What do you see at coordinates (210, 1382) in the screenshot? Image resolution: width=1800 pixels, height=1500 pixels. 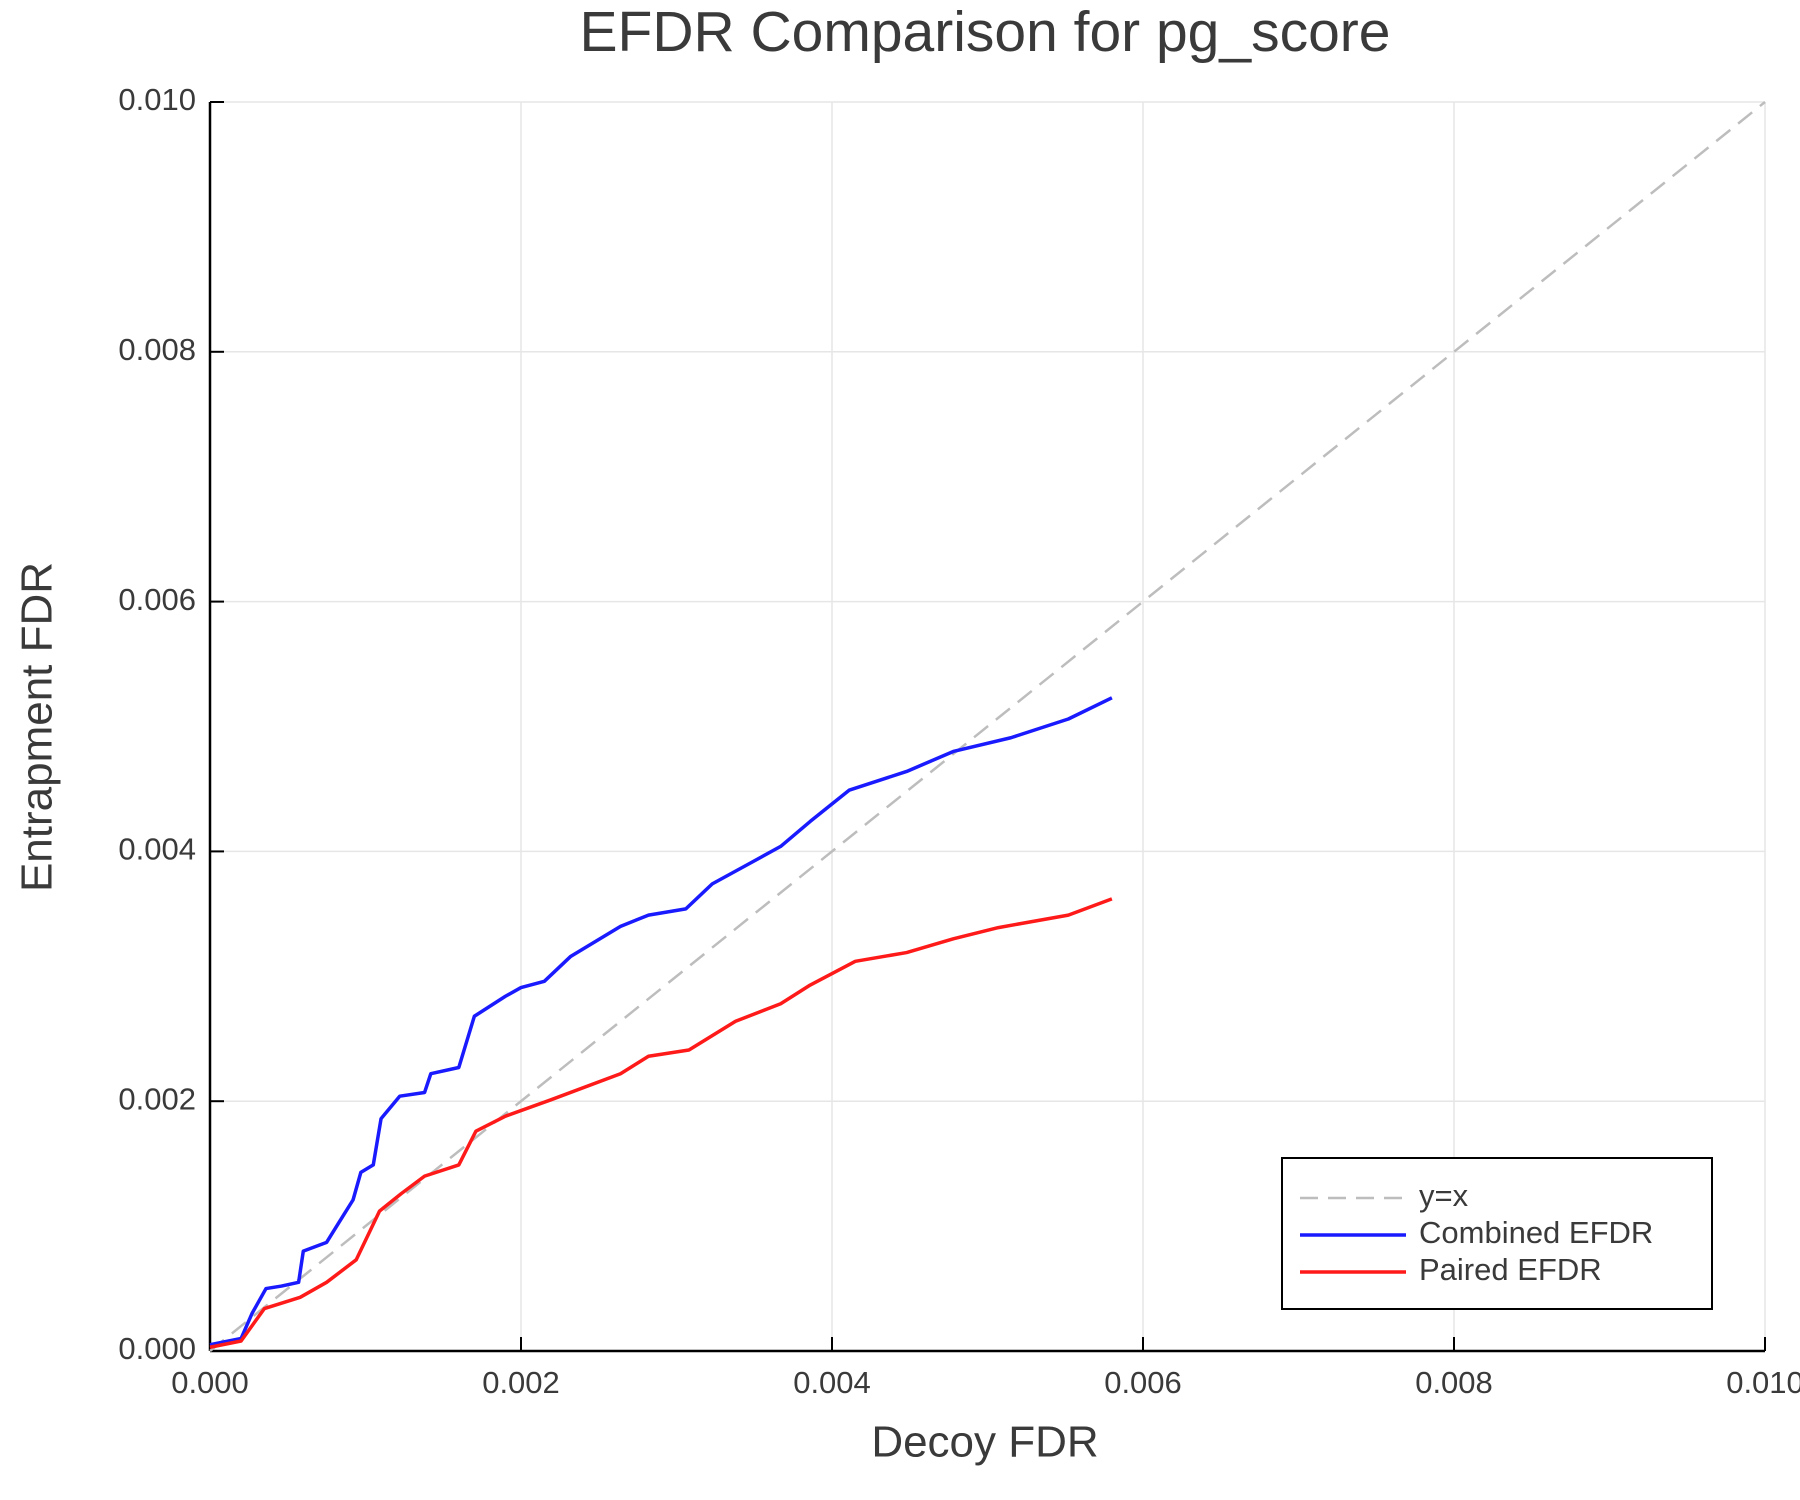 I see `x-tick-label: 0.000` at bounding box center [210, 1382].